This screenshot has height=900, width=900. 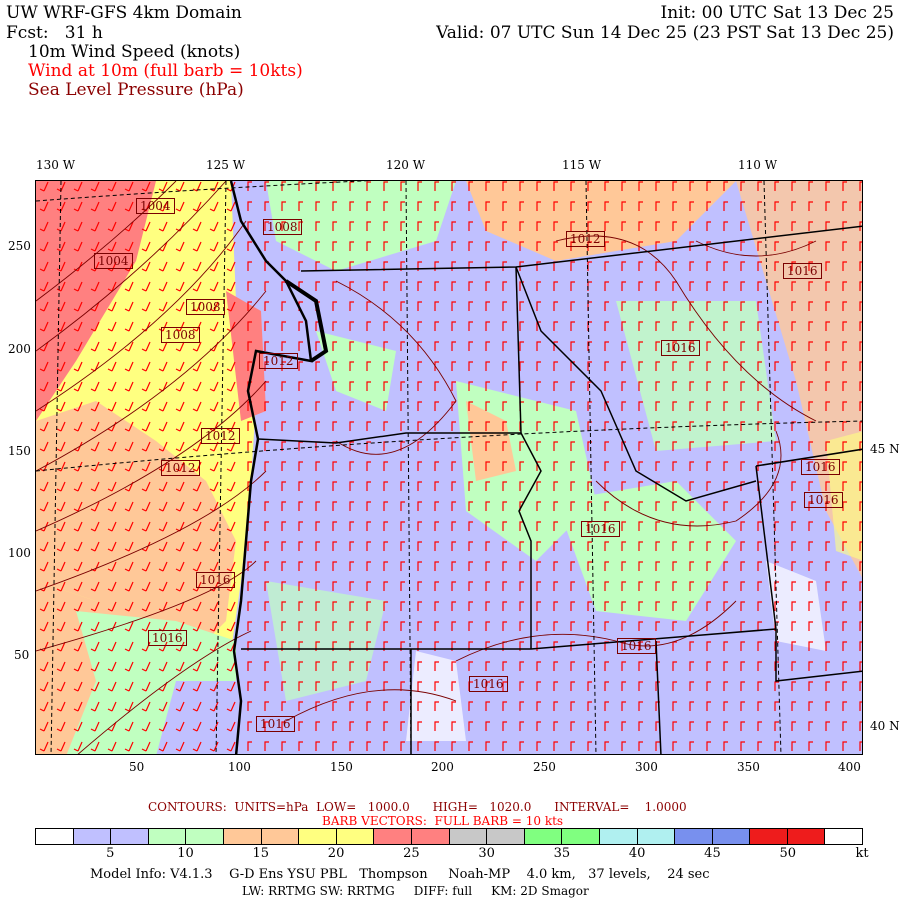 What do you see at coordinates (849, 767) in the screenshot?
I see `x-label: 400` at bounding box center [849, 767].